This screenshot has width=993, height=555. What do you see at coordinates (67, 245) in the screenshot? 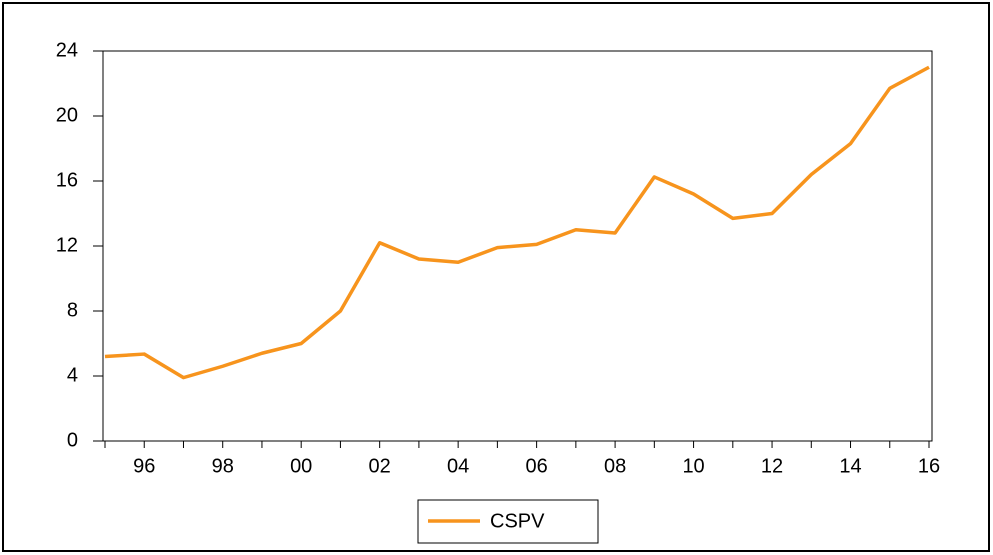
I see `y-tick-label: 12` at bounding box center [67, 245].